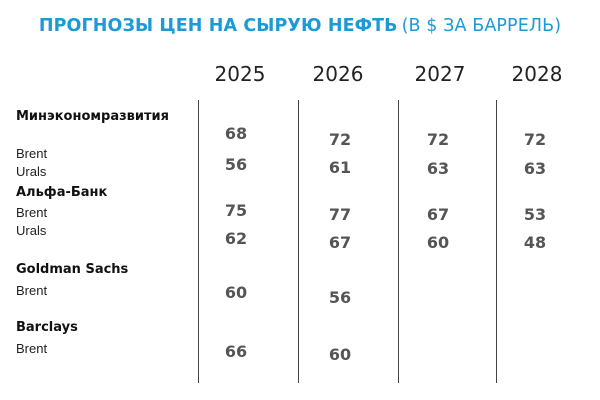 The height and width of the screenshot is (400, 600). Describe the element at coordinates (537, 74) in the screenshot. I see `year-header-2028: 2028` at that location.